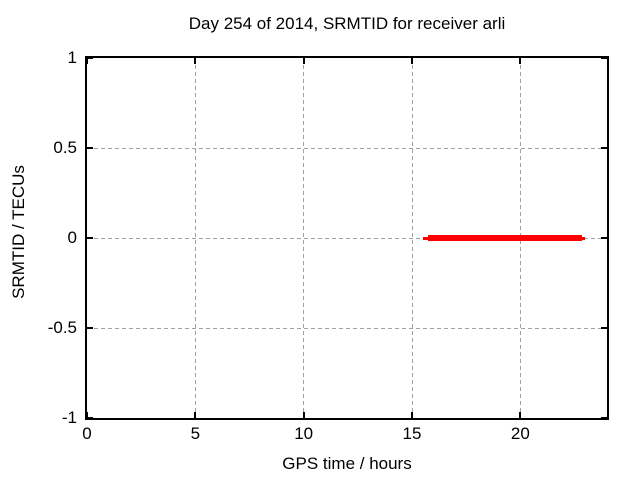 This screenshot has width=640, height=480. Describe the element at coordinates (72, 237) in the screenshot. I see `y-tick-label: 0` at that location.